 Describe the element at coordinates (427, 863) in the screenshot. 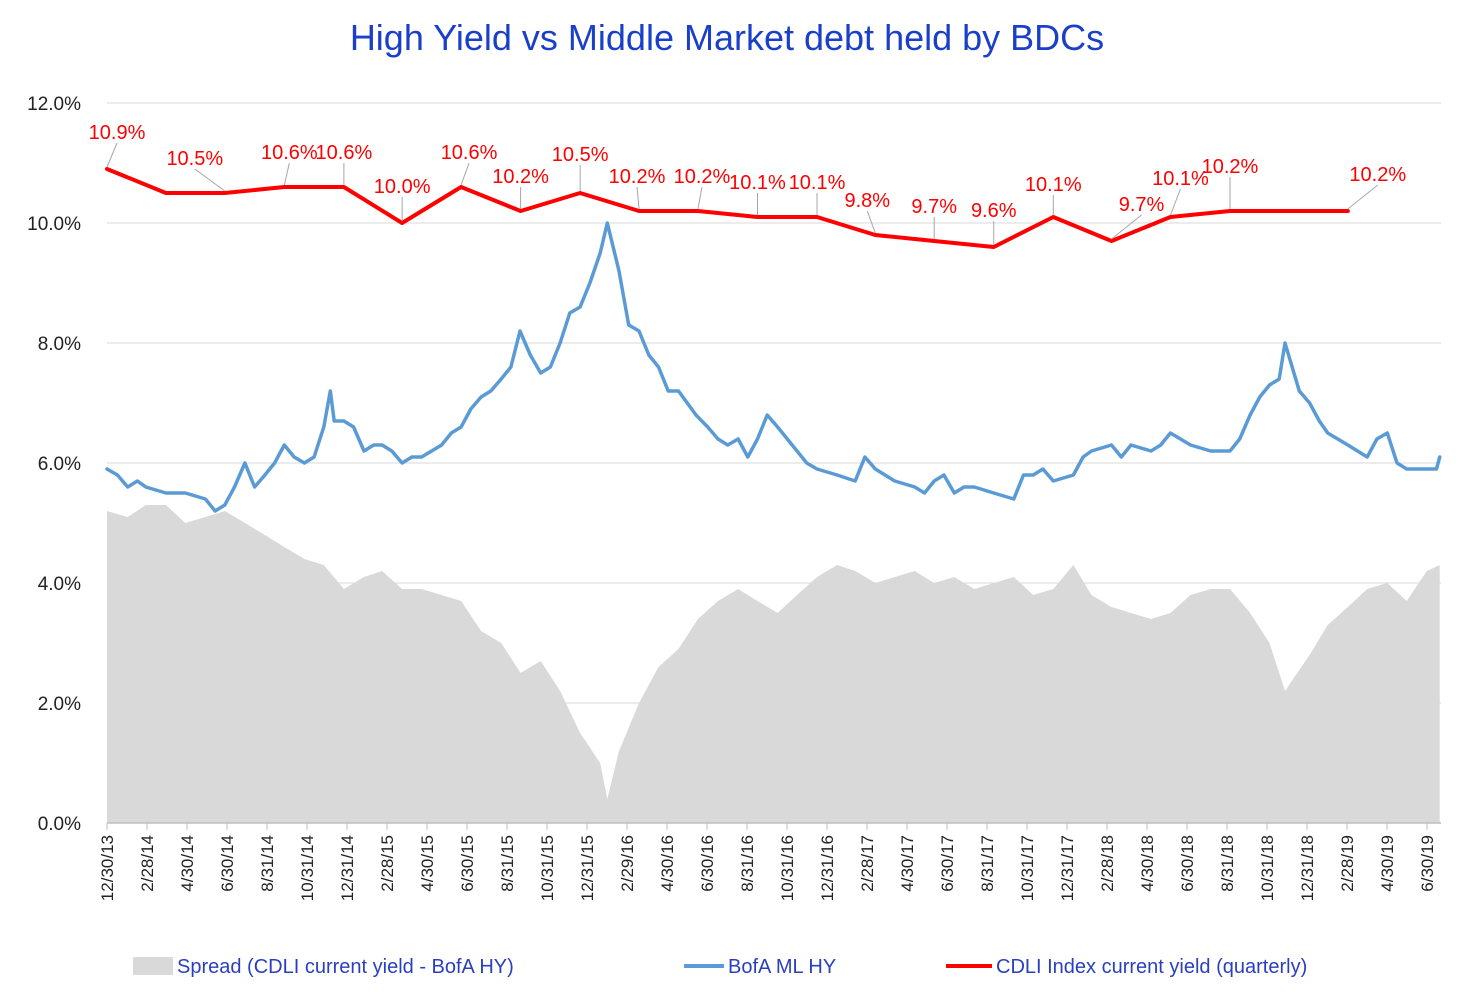

I see `x-tick-label: 4/30/15` at that location.